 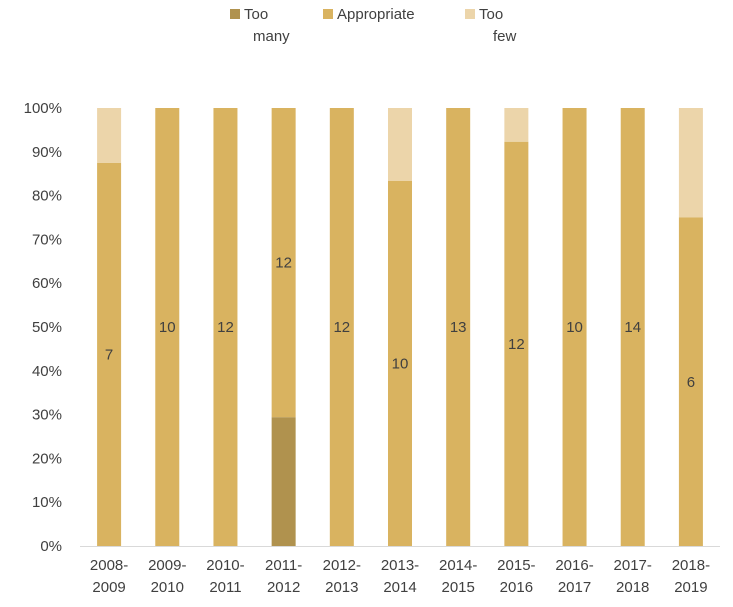 What do you see at coordinates (283, 565) in the screenshot?
I see `x-tick-label-3-0: 2011-` at bounding box center [283, 565].